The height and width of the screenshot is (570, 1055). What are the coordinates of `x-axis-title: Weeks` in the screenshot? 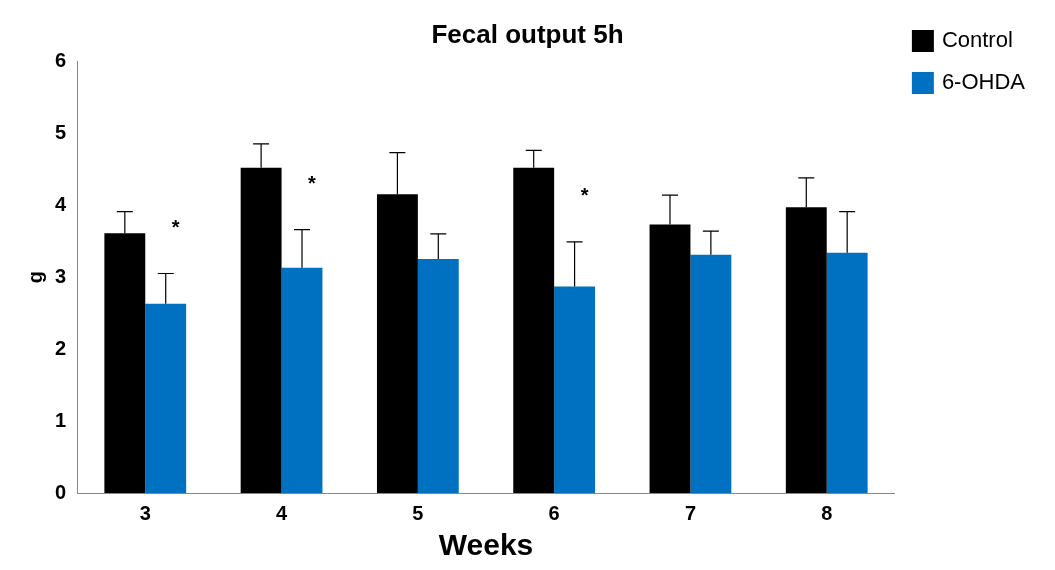 It's located at (486, 545).